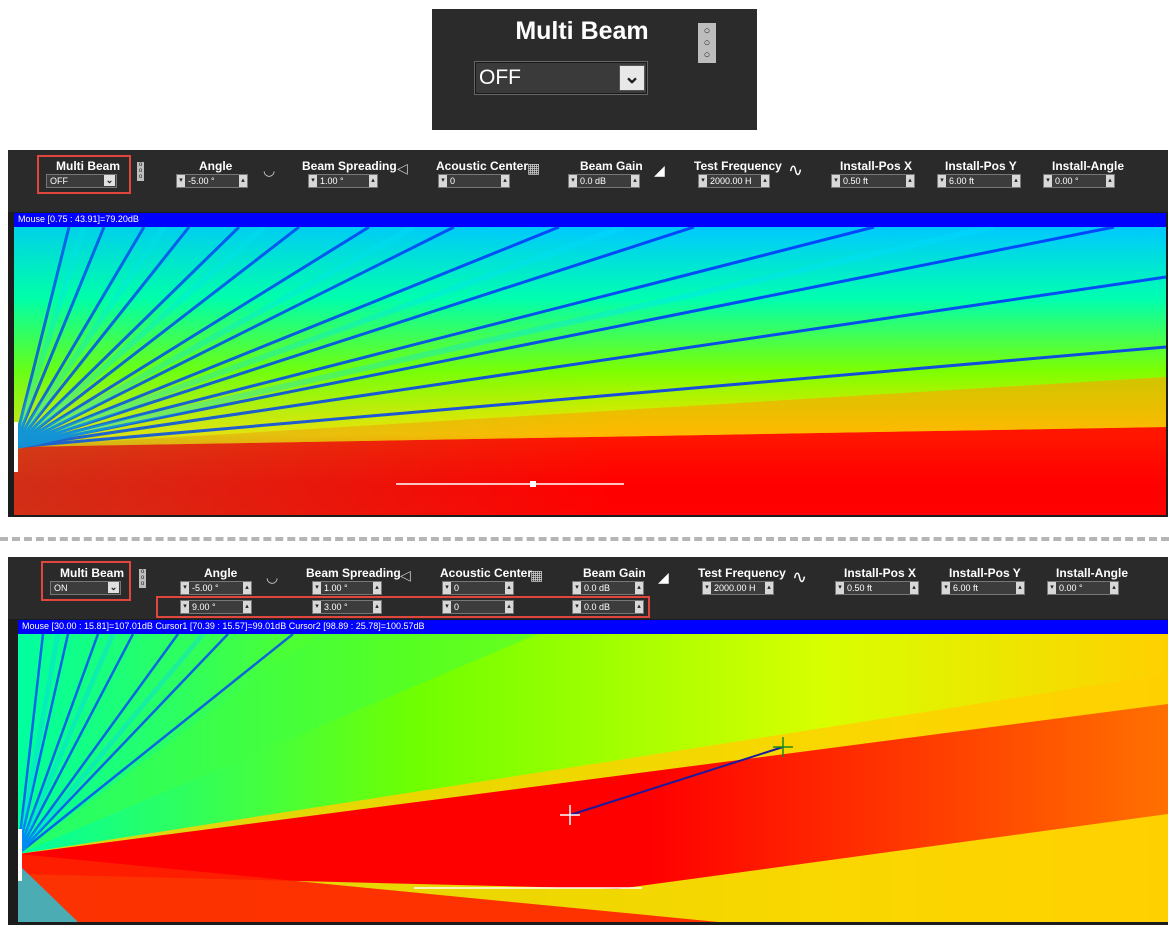  Describe the element at coordinates (216, 166) in the screenshot. I see `angle-label: Angle` at that location.